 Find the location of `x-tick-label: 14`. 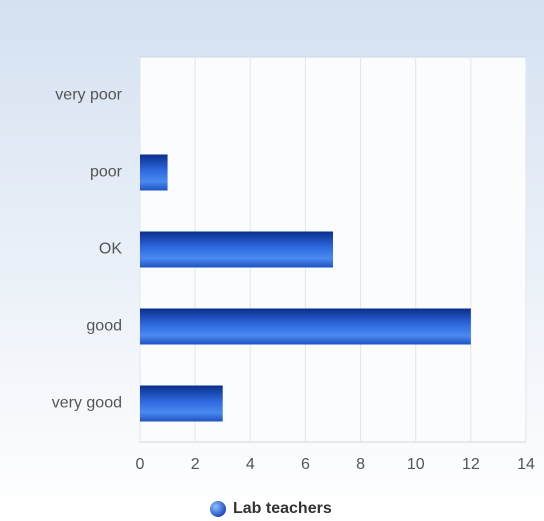

x-tick-label: 14 is located at coordinates (526, 464).